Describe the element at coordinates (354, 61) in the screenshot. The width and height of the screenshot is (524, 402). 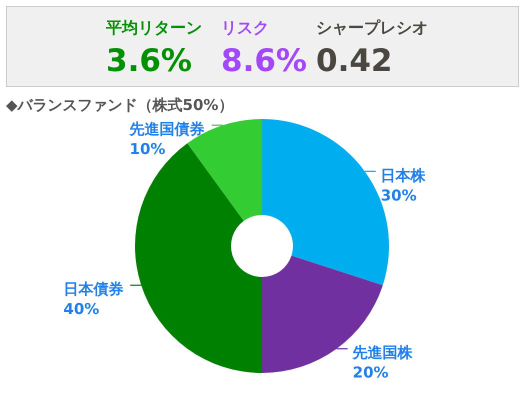
I see `text: 0.42` at that location.